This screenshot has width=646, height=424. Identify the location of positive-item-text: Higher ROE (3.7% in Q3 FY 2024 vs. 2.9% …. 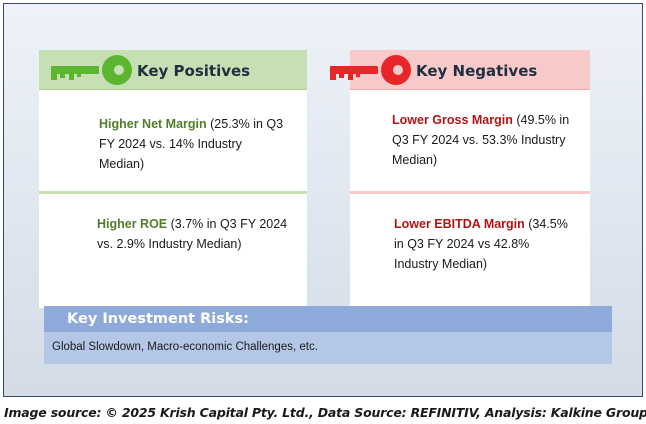
(197, 234).